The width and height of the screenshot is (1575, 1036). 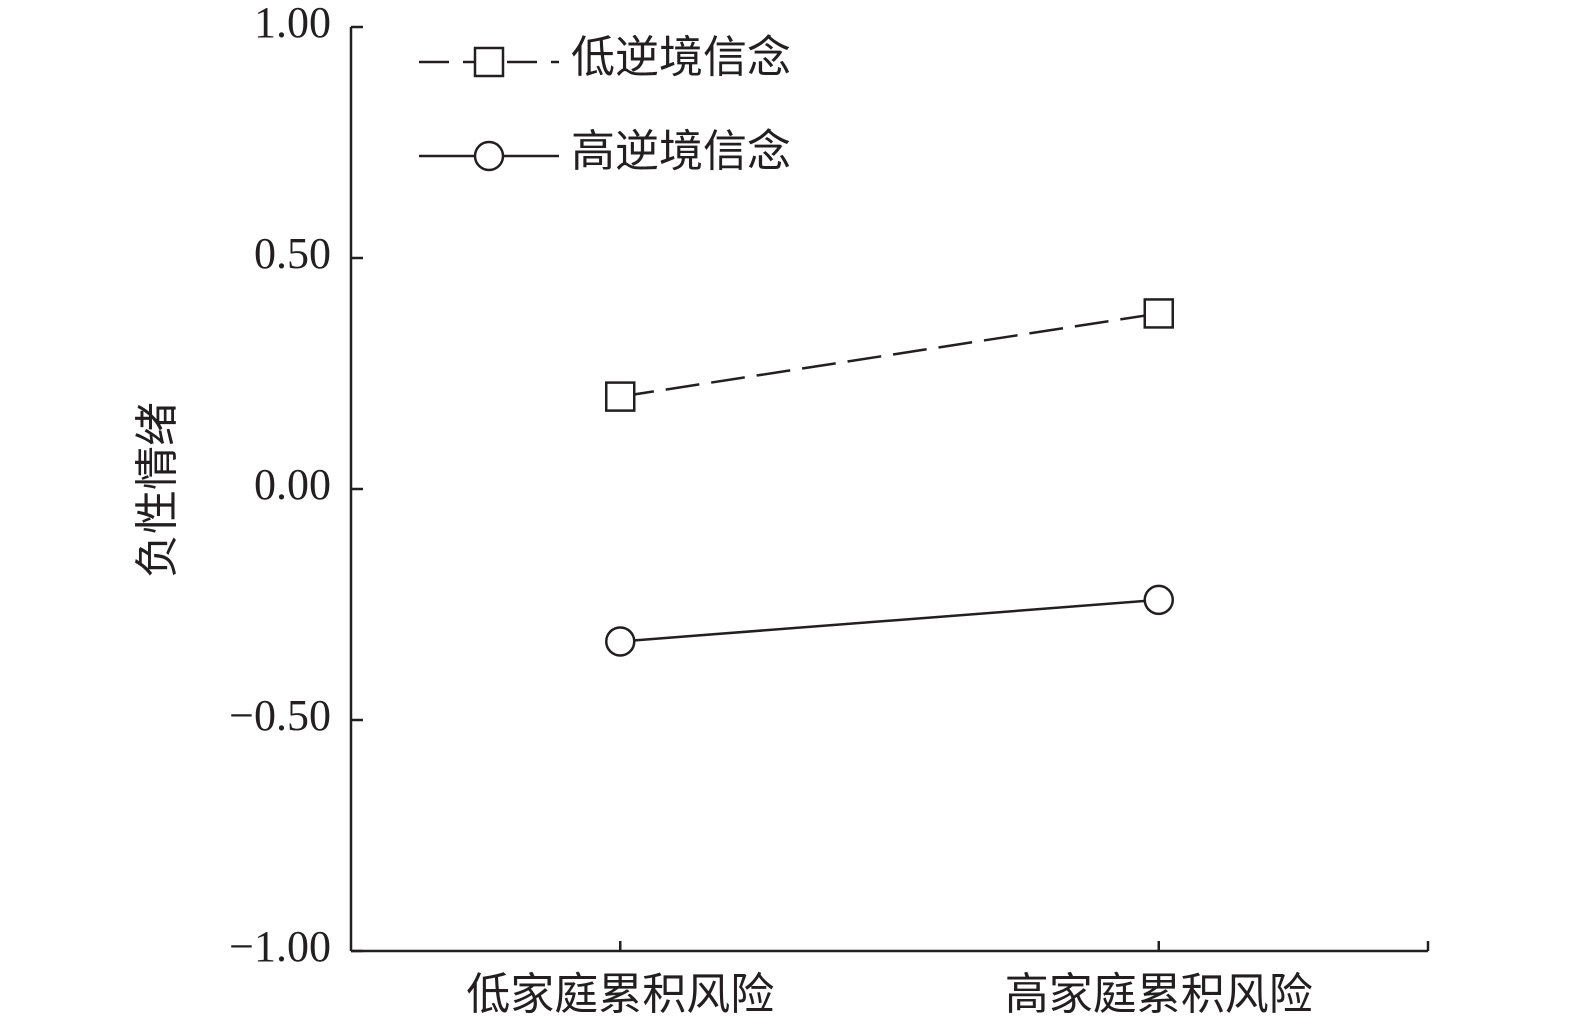 I want to click on legend-label: 高逆境信念, so click(x=681, y=151).